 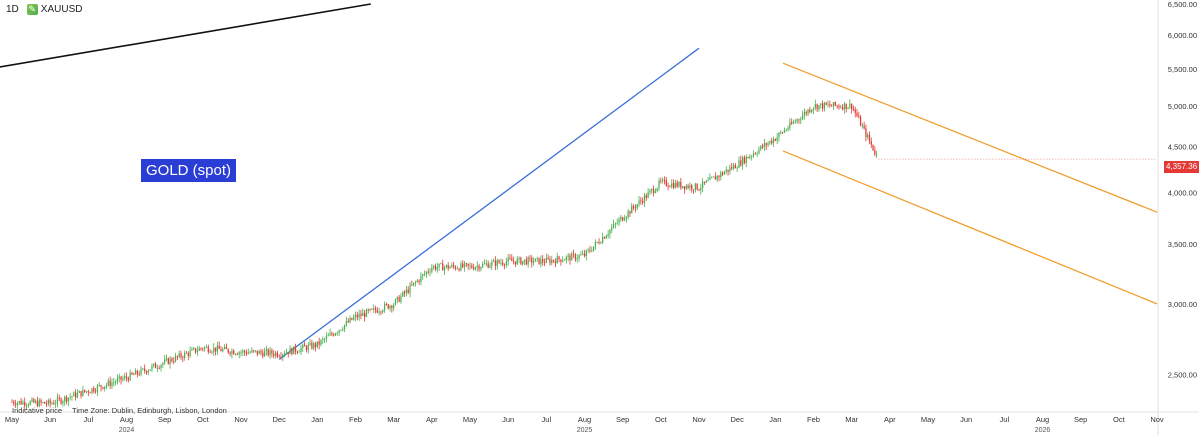 What do you see at coordinates (12, 9) in the screenshot?
I see `interval-label: 1D` at bounding box center [12, 9].